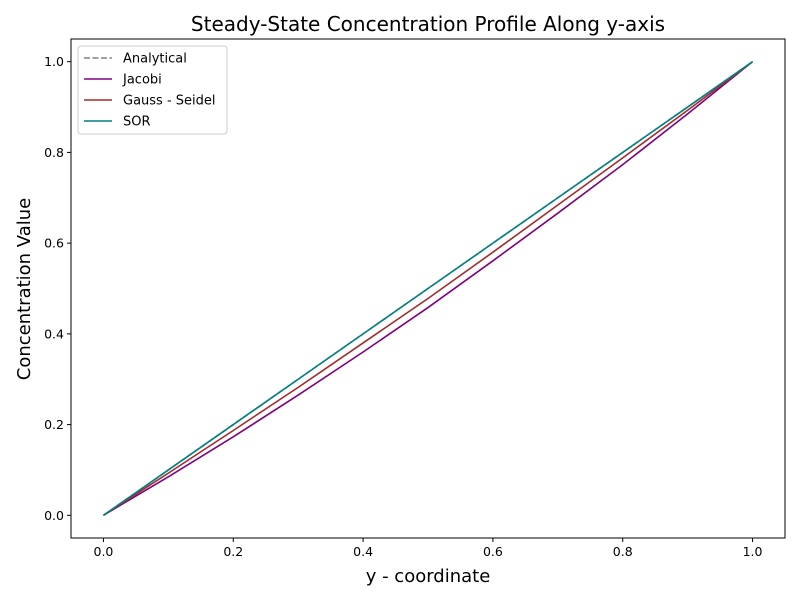  I want to click on legend-label: SOR, so click(137, 122).